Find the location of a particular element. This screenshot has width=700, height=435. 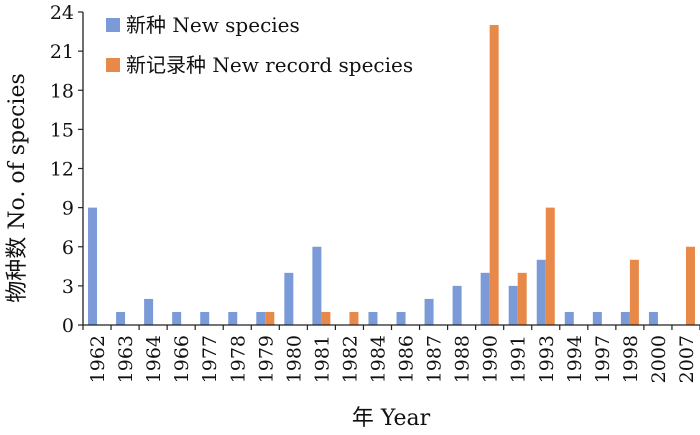

y-axis-title: 物种数 No. of species is located at coordinates (17, 188).